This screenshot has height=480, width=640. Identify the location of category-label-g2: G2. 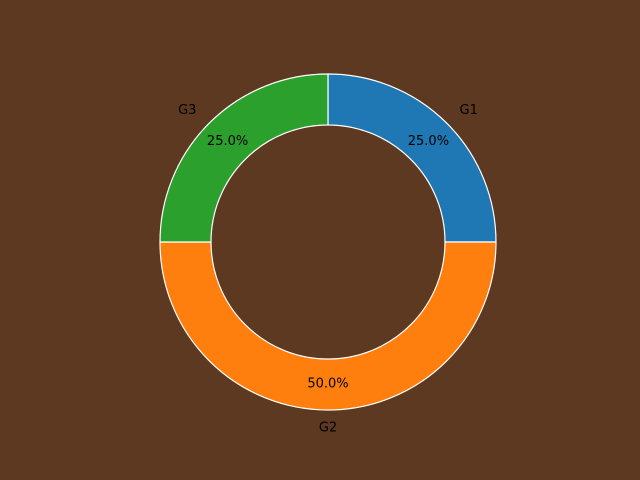
(328, 428).